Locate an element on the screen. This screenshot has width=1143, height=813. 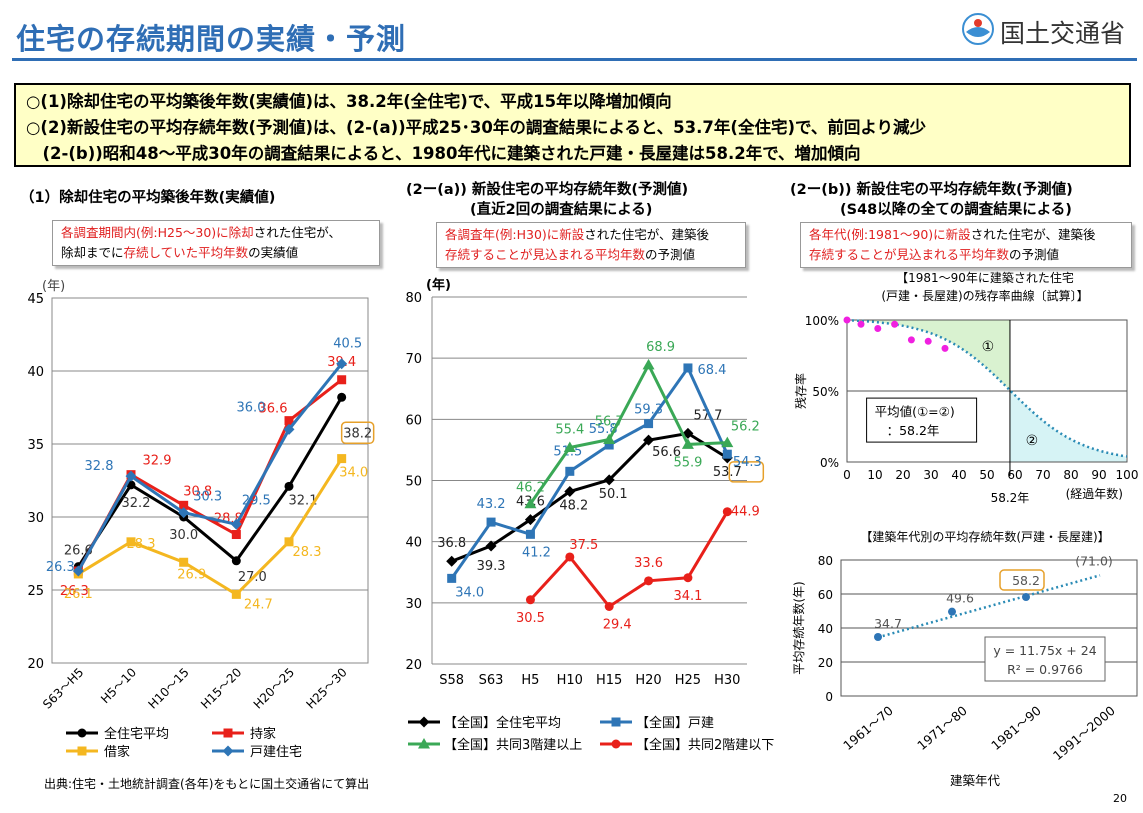
note-part: 各調査期間内(例:H25～30)に除却 is located at coordinates (157, 232).